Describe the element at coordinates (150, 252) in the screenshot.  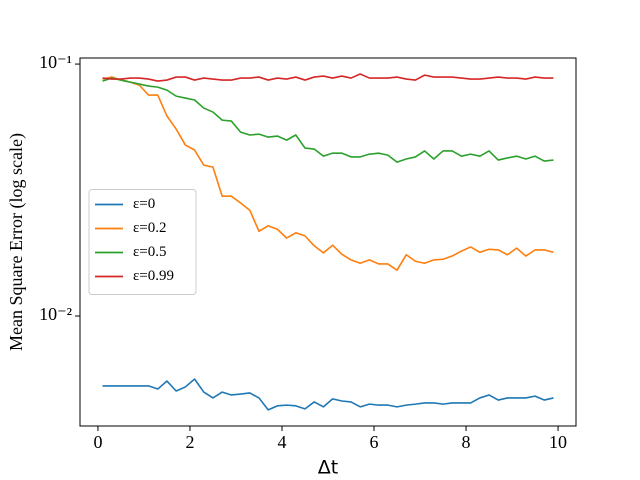
I see `legend-label: ε=0.5` at that location.